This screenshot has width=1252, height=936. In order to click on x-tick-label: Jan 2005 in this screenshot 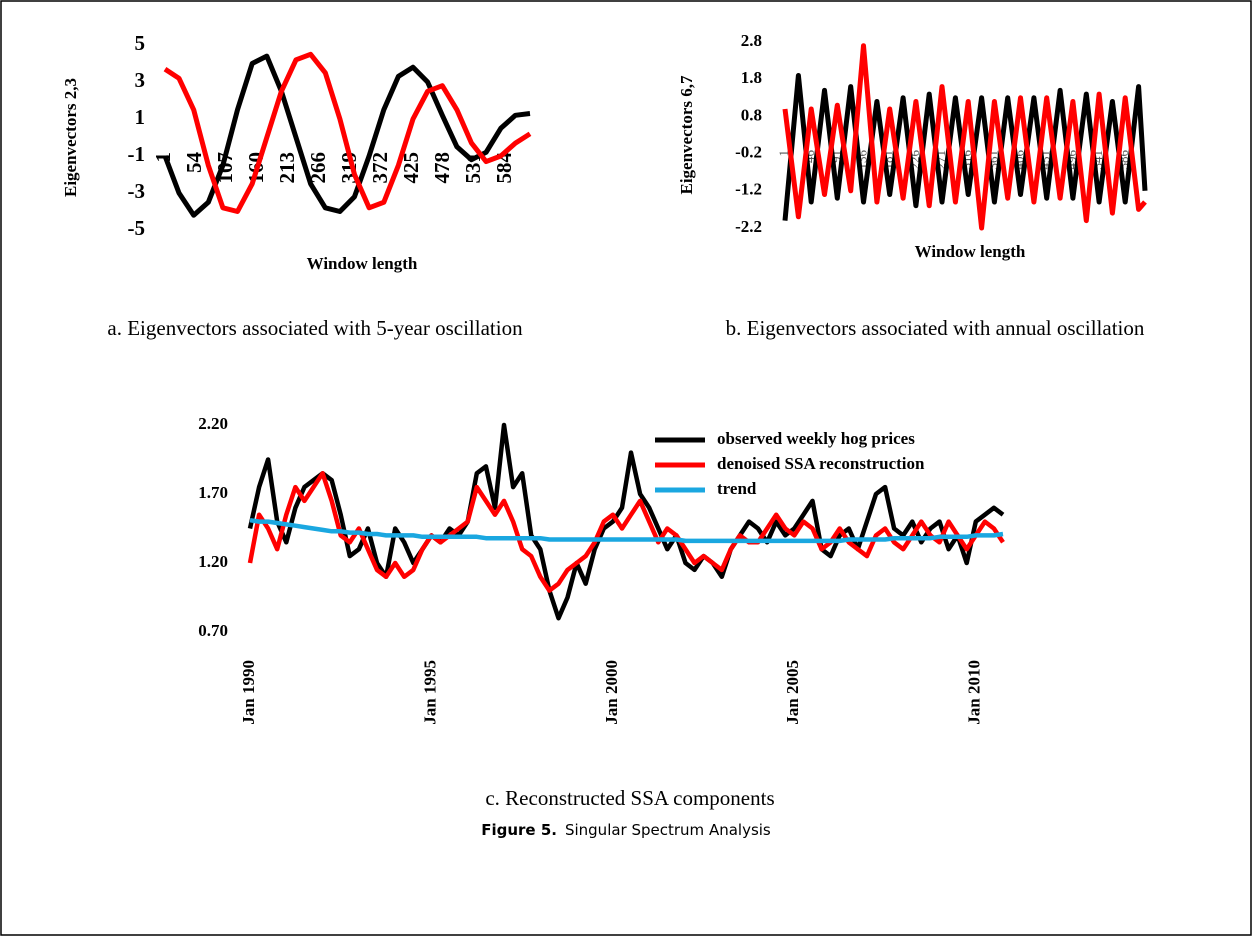, I will do `click(792, 692)`.